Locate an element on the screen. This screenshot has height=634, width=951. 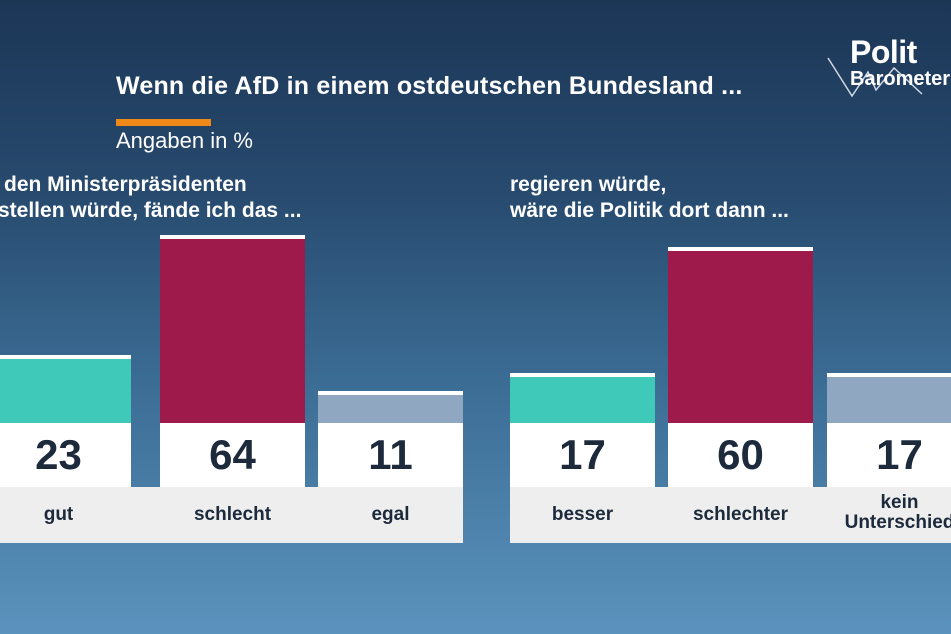
value-label-besser: 17 is located at coordinates (582, 455).